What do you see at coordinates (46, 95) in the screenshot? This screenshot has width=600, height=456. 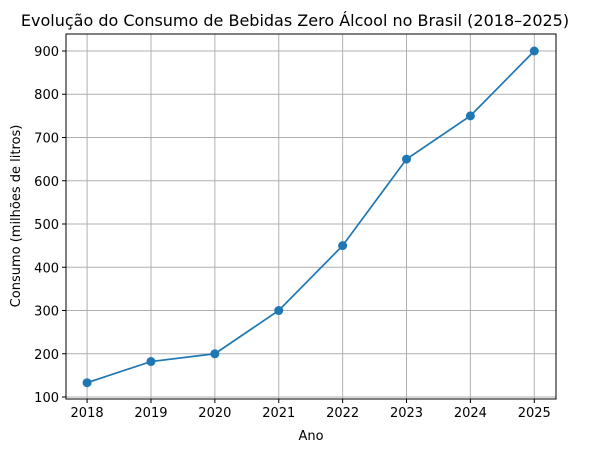 I see `y-tick-label: 800` at bounding box center [46, 95].